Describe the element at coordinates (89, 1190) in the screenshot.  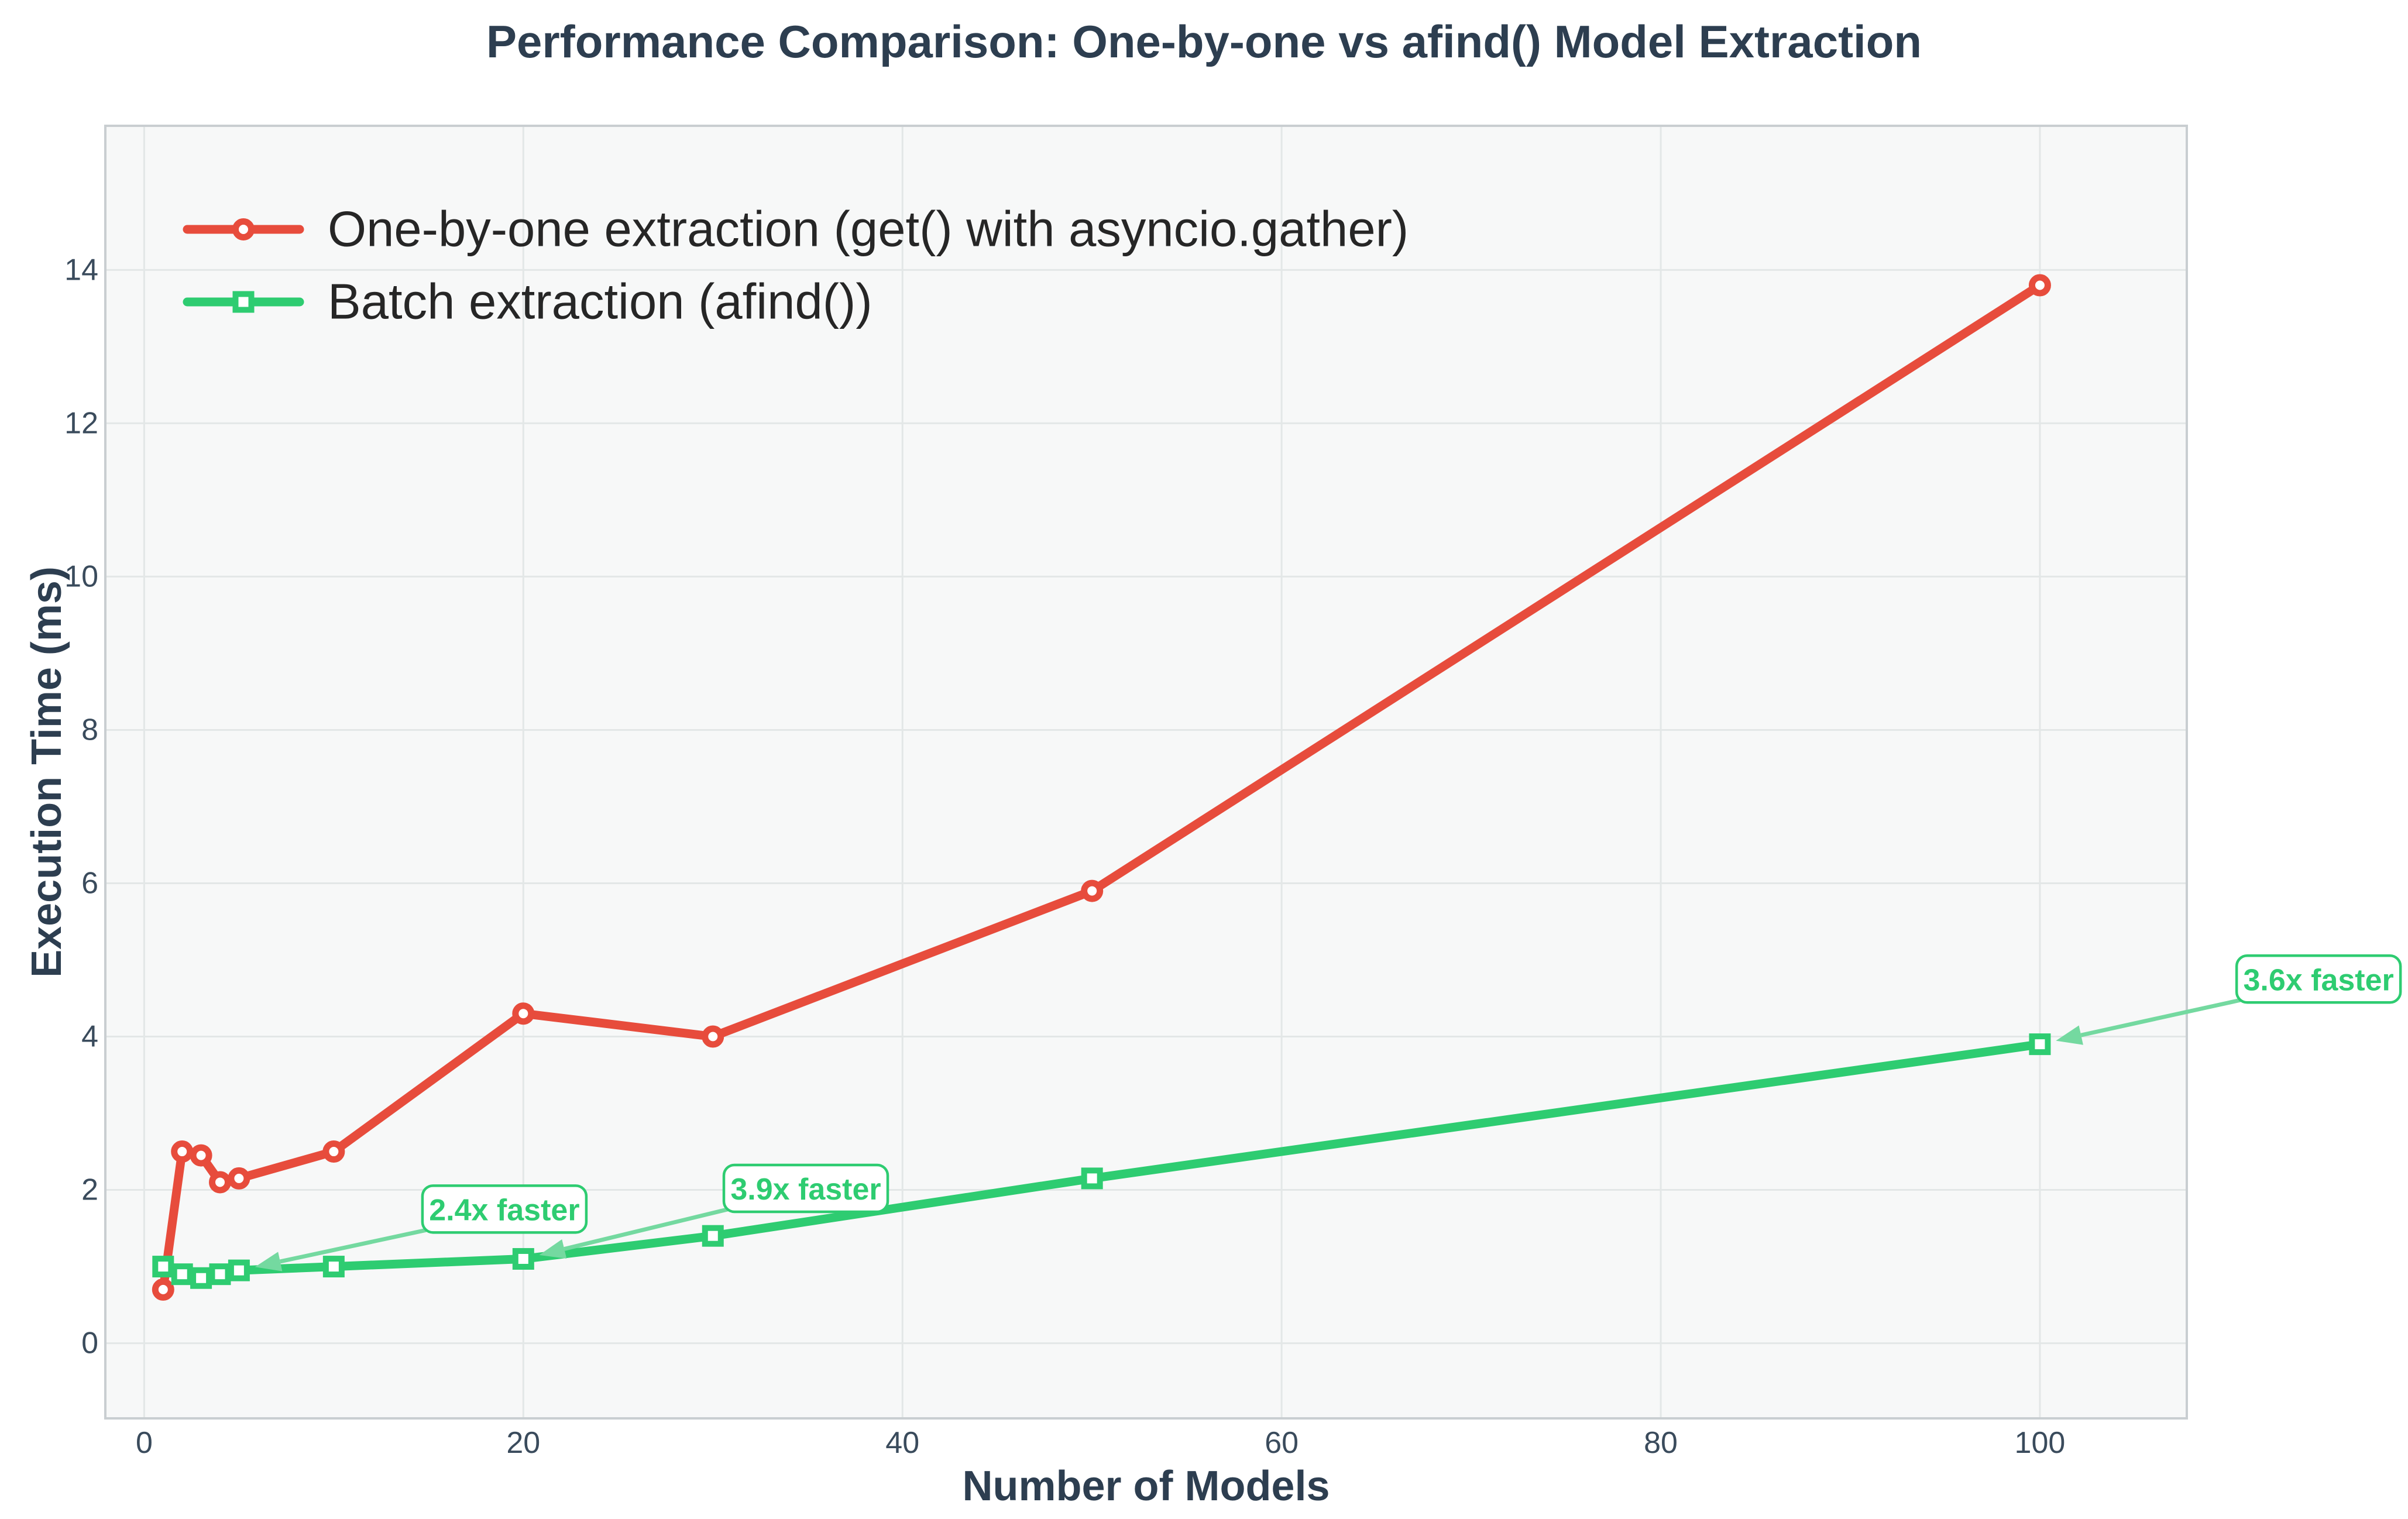
I see `y-tick-label: 2` at that location.